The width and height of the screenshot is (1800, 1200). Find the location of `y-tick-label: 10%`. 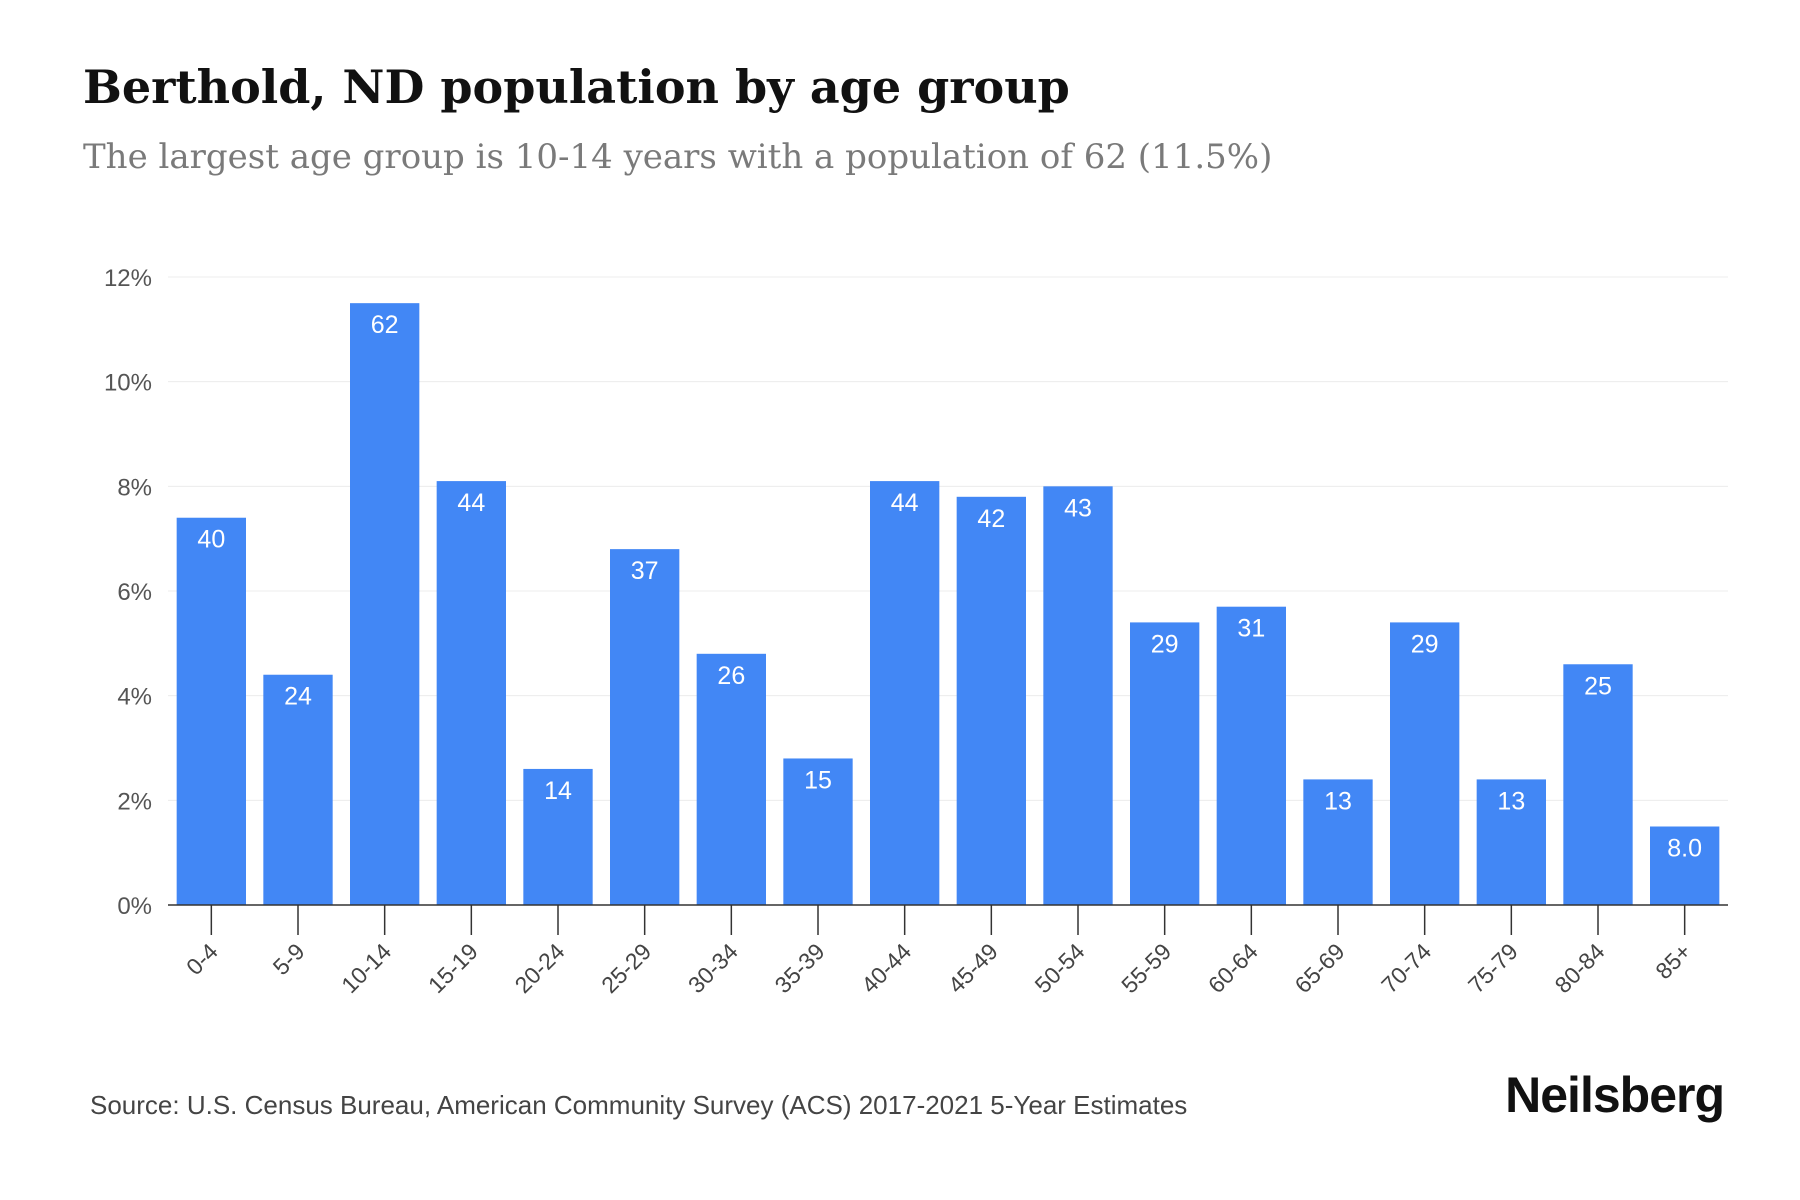

y-tick-label: 10% is located at coordinates (128, 383).